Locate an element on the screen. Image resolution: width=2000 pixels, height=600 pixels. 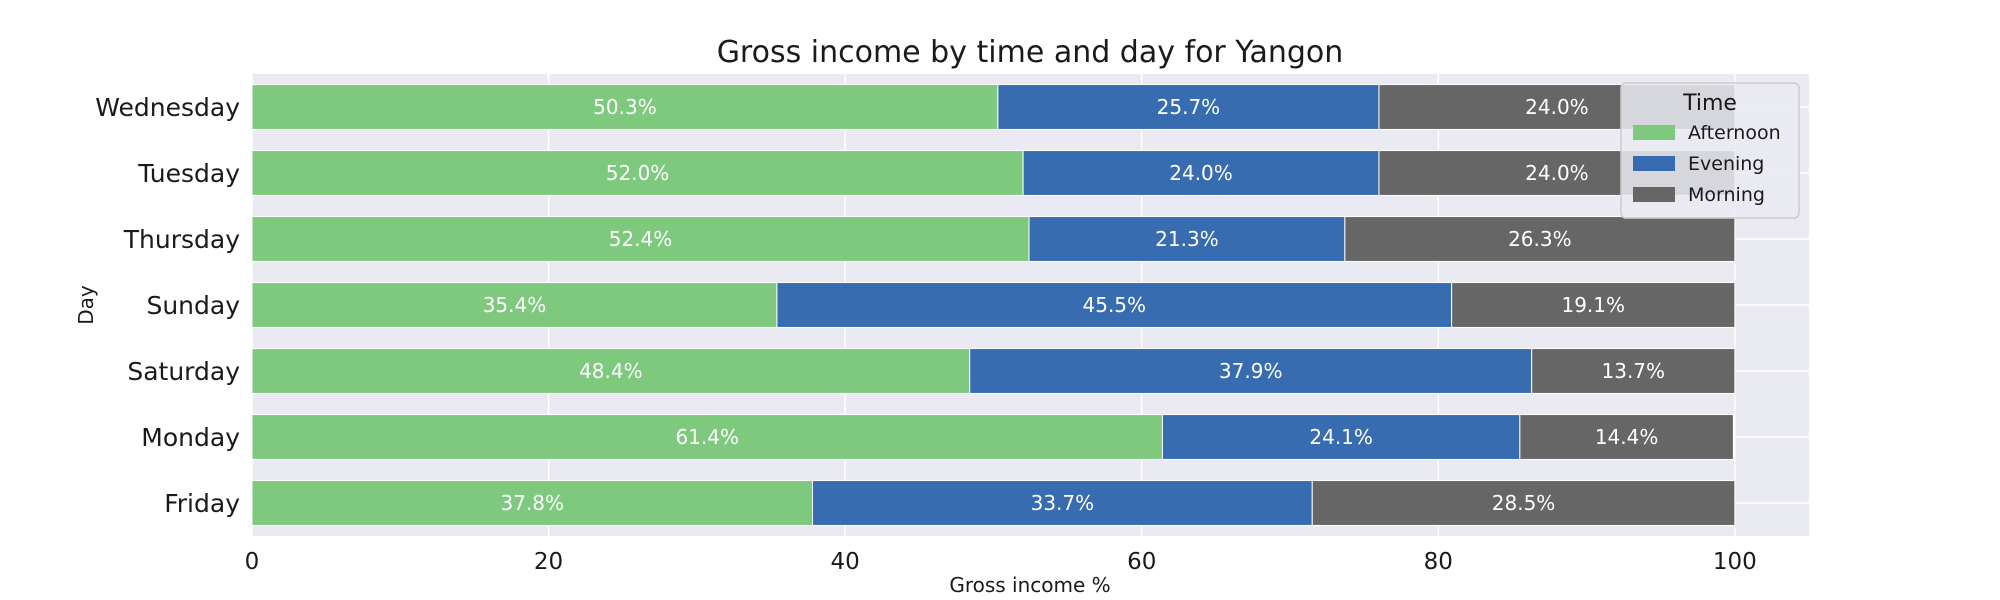
x-tick-label: 0 is located at coordinates (252, 562).